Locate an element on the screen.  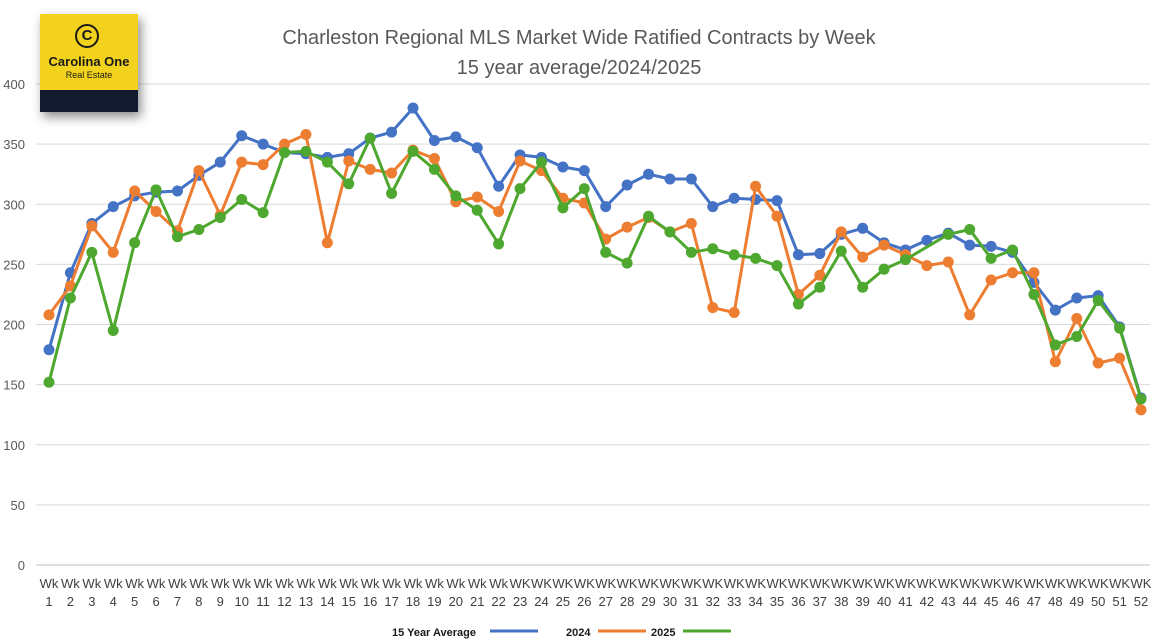
x-tick-label: Wk 3 is located at coordinates (91, 592).